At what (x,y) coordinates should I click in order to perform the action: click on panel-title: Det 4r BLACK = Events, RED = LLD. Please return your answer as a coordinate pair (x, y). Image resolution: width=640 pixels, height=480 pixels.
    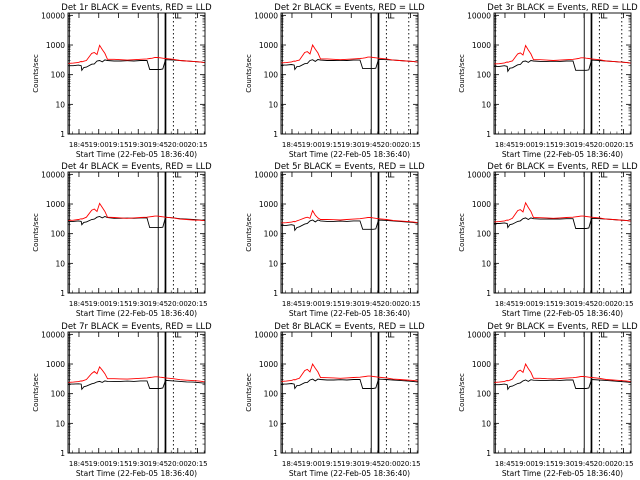
    Looking at the image, I should click on (136, 167).